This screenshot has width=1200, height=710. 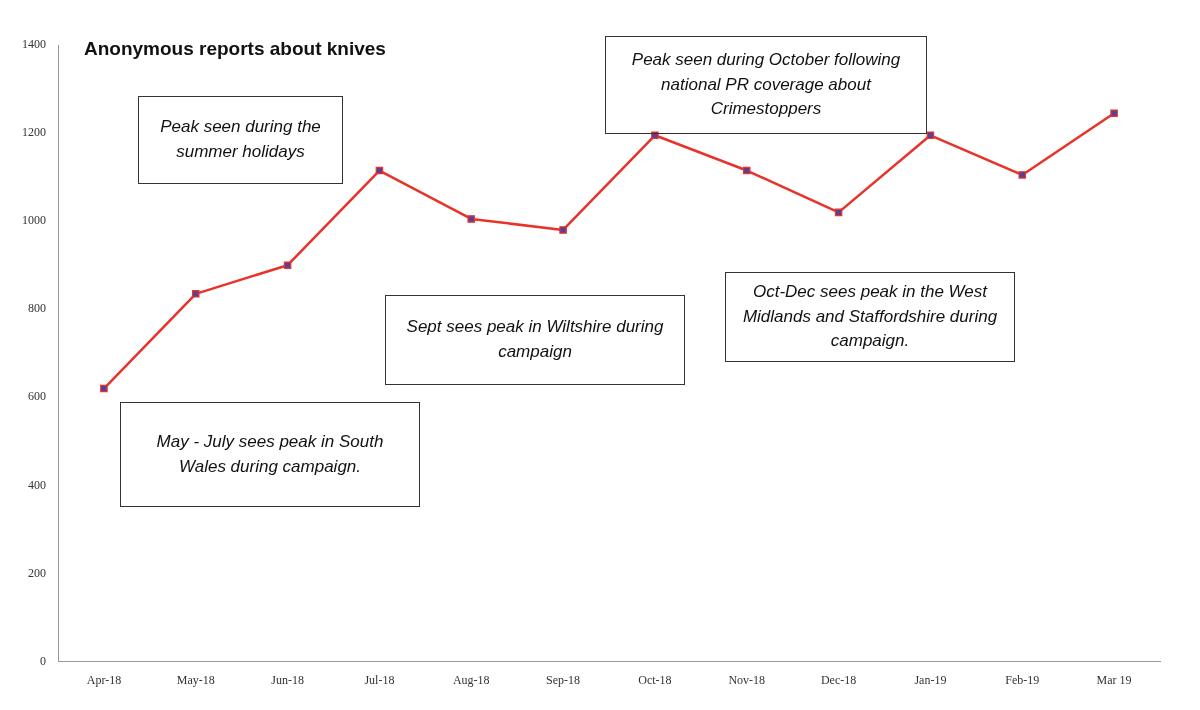 I want to click on x-tick-label: Sep-18, so click(x=563, y=679).